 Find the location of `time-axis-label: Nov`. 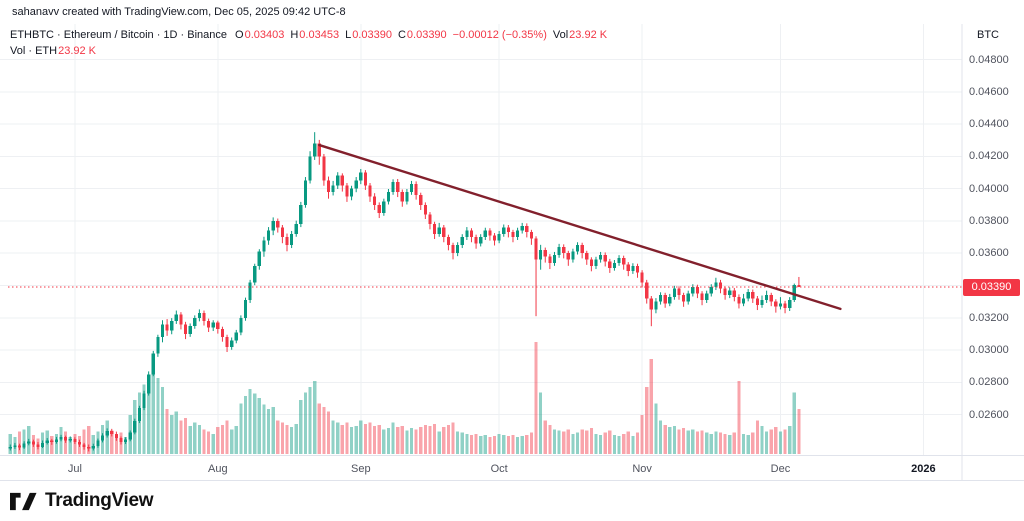

time-axis-label: Nov is located at coordinates (642, 469).